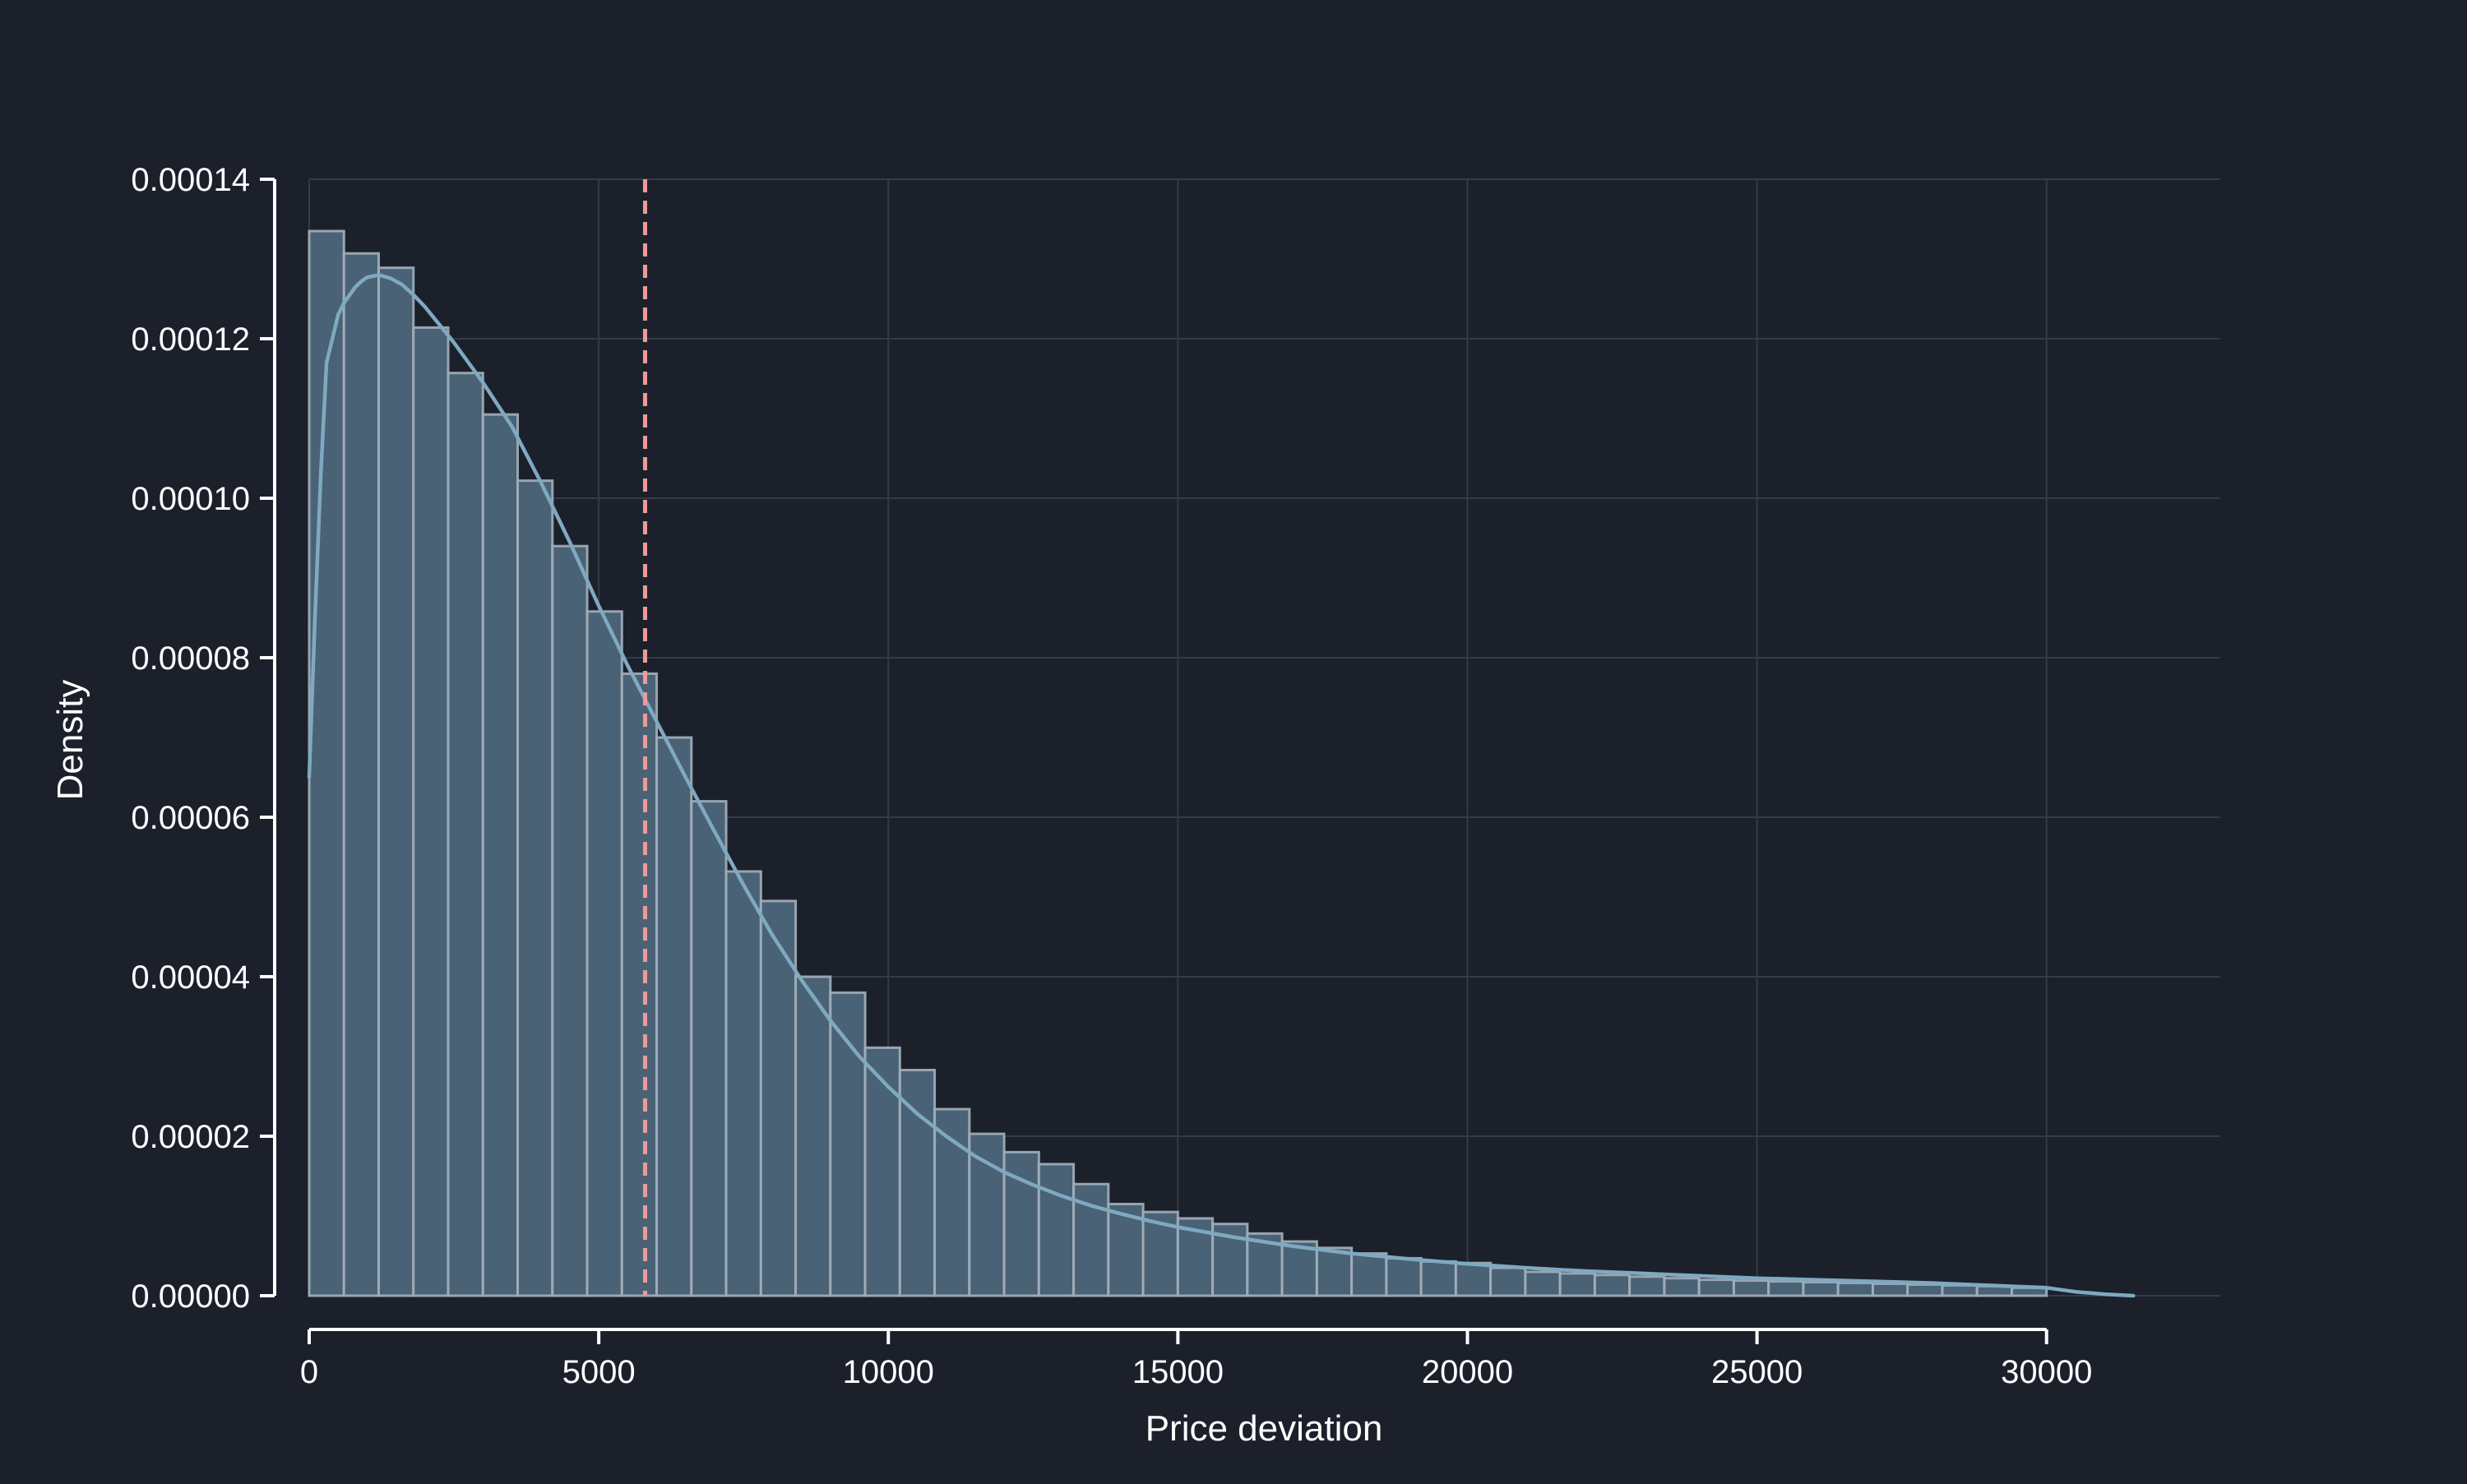 The width and height of the screenshot is (2467, 1484). I want to click on x-tick-label-1: 5000, so click(599, 1372).